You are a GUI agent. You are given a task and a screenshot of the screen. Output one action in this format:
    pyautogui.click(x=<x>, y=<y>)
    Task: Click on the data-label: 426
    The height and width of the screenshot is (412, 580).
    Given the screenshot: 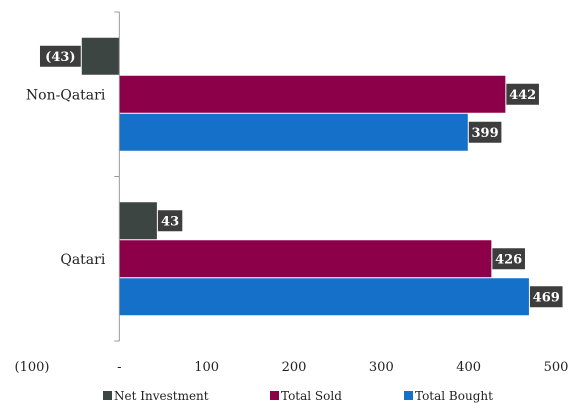 What is the action you would take?
    pyautogui.click(x=508, y=259)
    